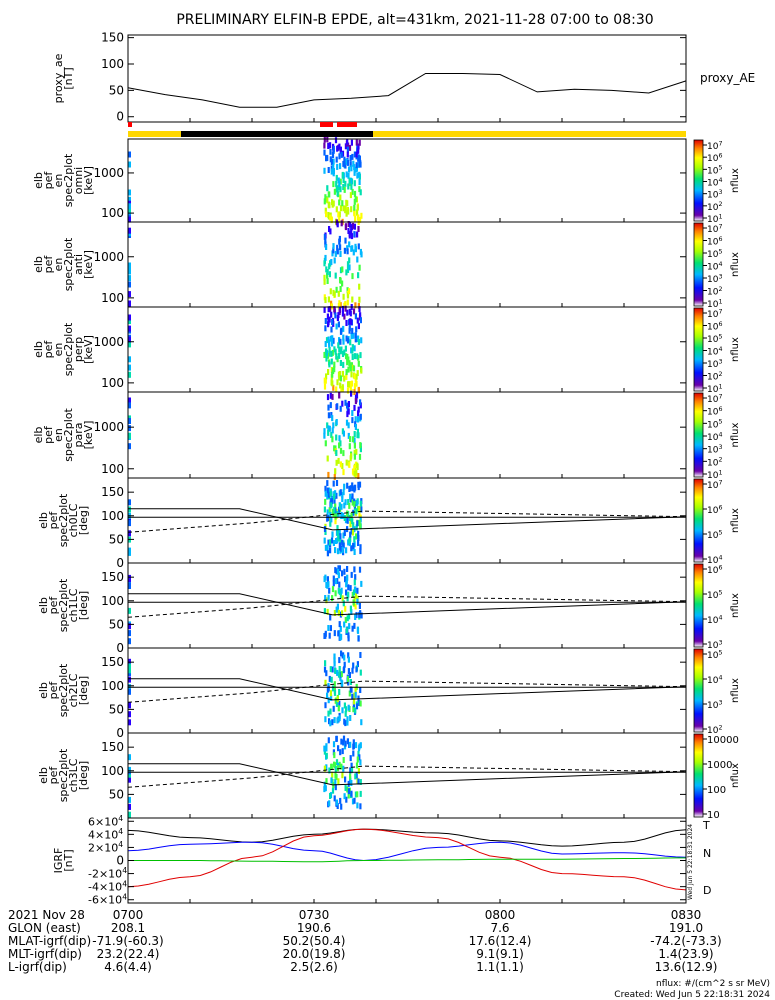 The height and width of the screenshot is (1000, 775). Describe the element at coordinates (407, 689) in the screenshot. I see `loss-cone-line` at that location.